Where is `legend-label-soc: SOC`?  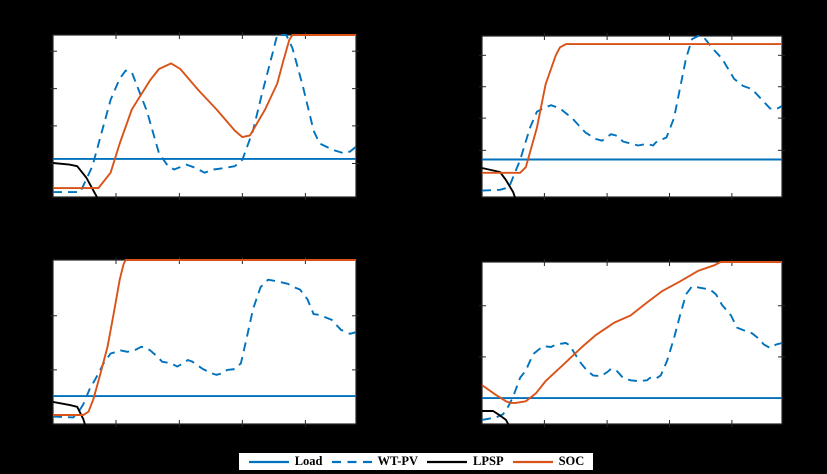
legend-label-soc: SOC is located at coordinates (571, 461).